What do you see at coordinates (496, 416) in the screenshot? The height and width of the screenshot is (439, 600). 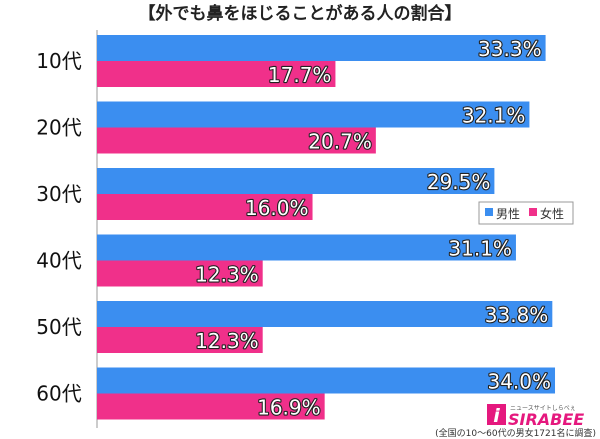 I see `svg-text: i` at bounding box center [496, 416].